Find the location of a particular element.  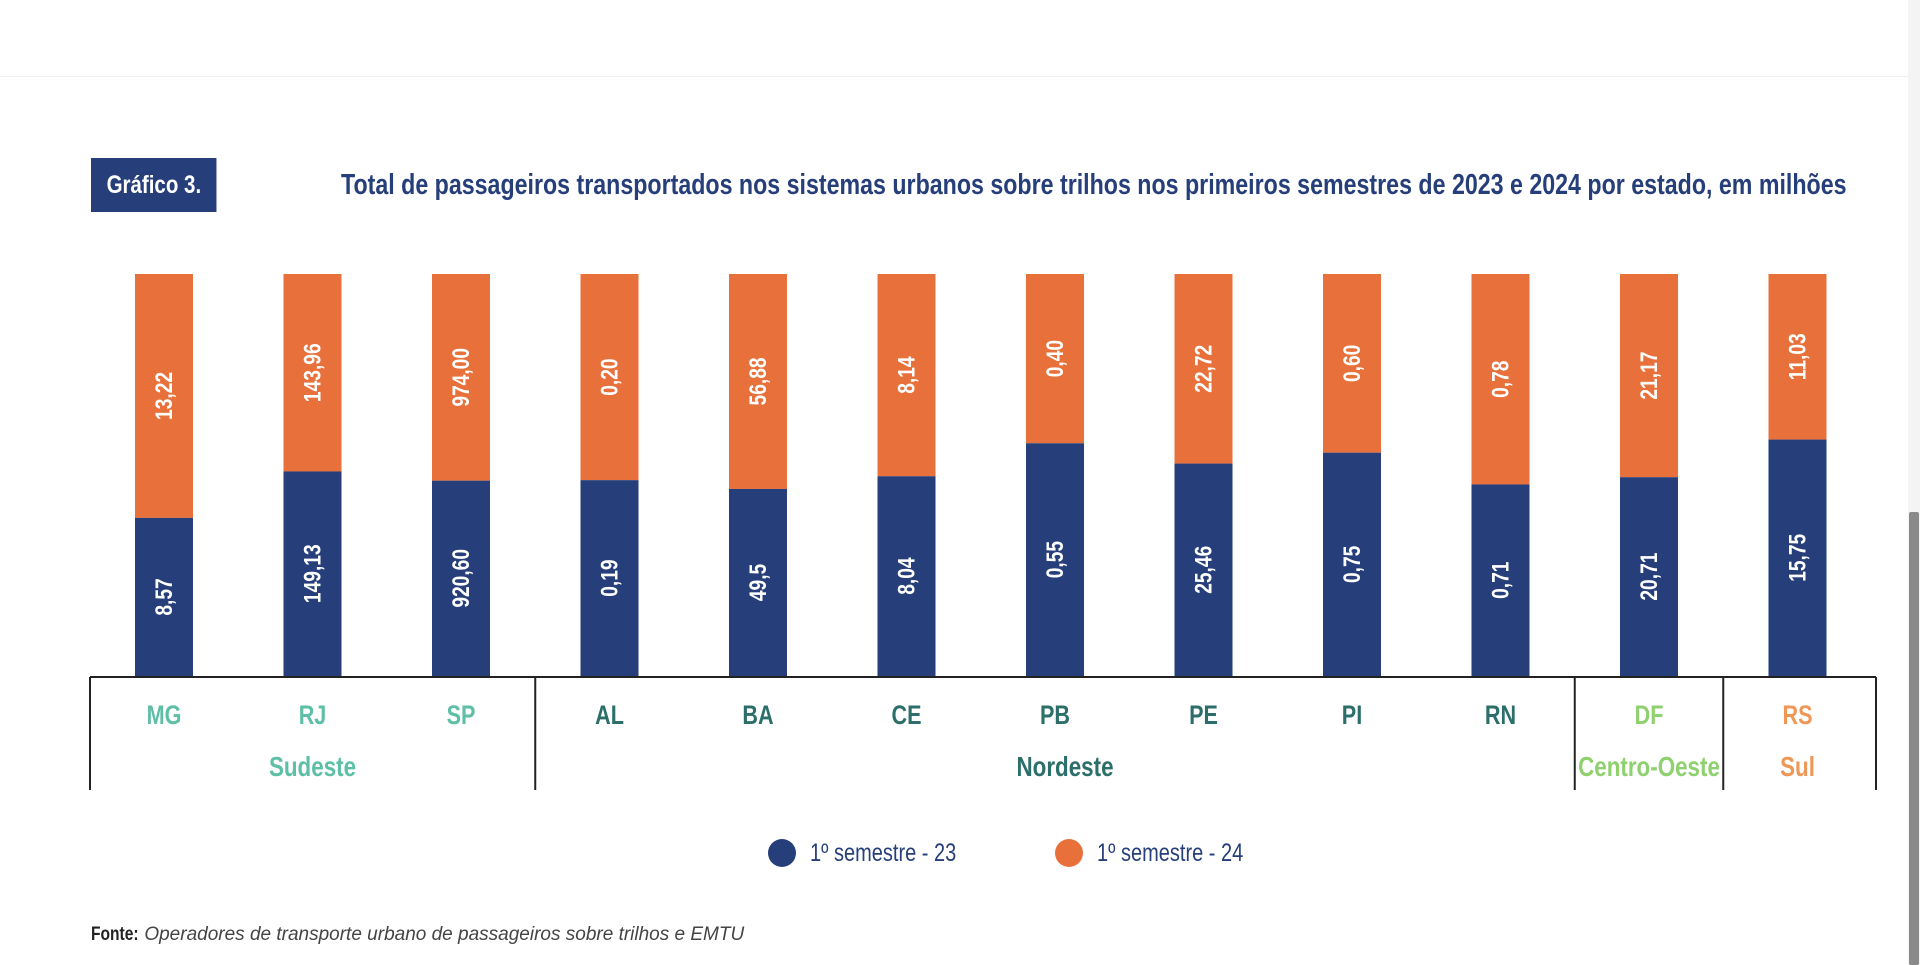

label-2024-ce: 8,14 is located at coordinates (906, 374).